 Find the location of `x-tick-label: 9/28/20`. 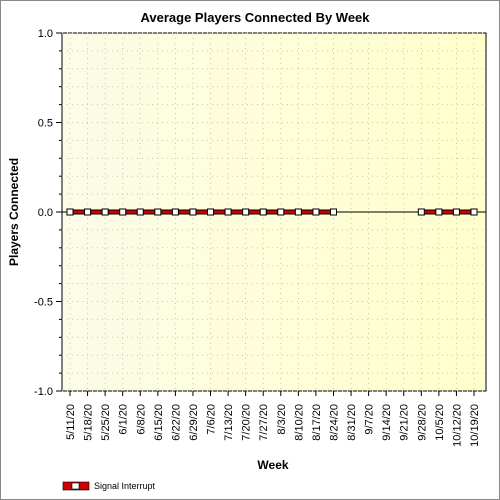

x-tick-label: 9/28/20 is located at coordinates (422, 422).